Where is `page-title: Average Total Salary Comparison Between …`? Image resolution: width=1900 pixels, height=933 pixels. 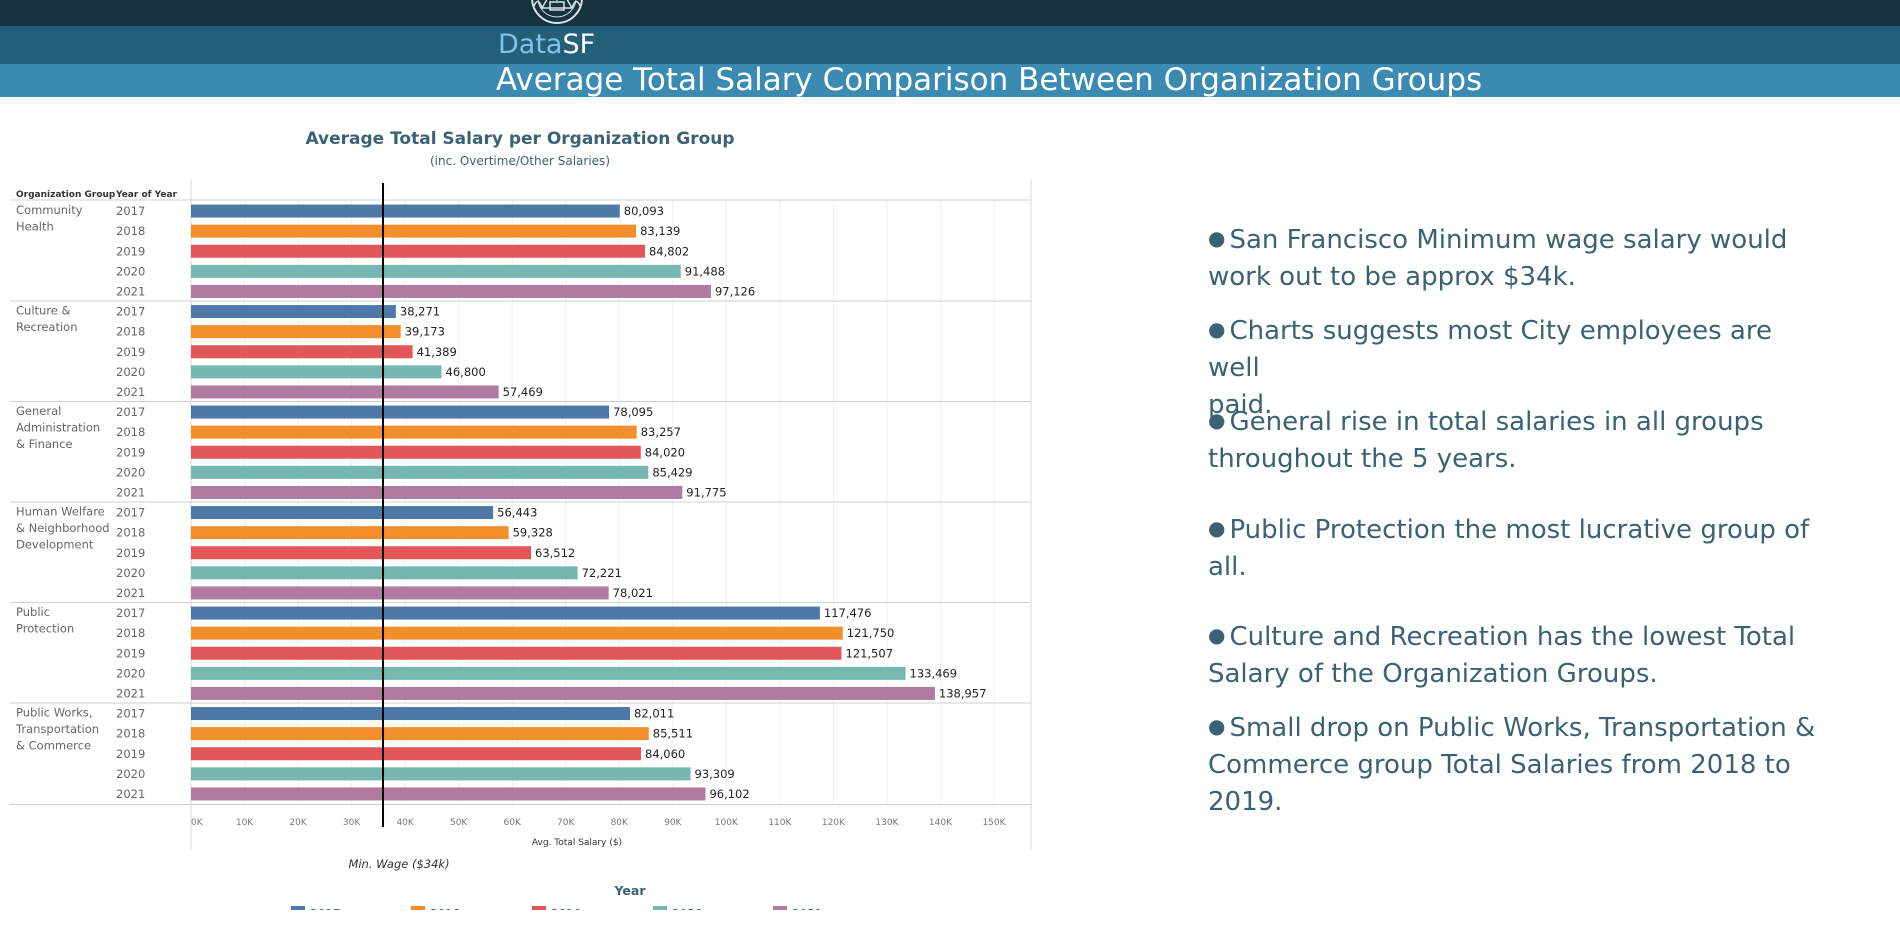
page-title: Average Total Salary Comparison Between … is located at coordinates (989, 80).